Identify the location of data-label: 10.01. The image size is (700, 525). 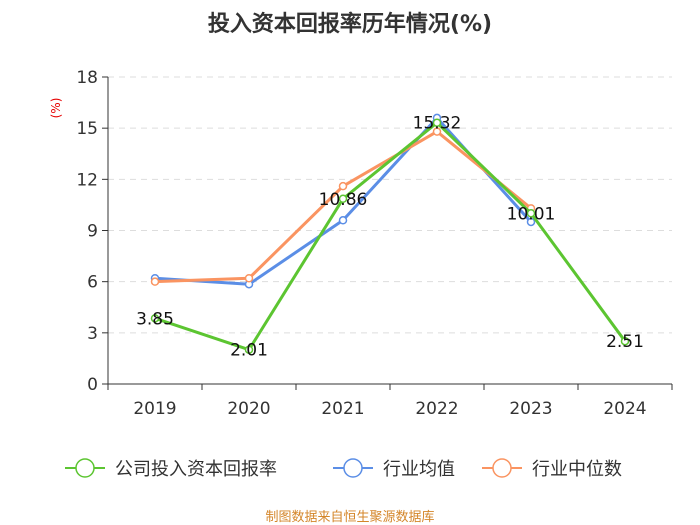
(531, 214).